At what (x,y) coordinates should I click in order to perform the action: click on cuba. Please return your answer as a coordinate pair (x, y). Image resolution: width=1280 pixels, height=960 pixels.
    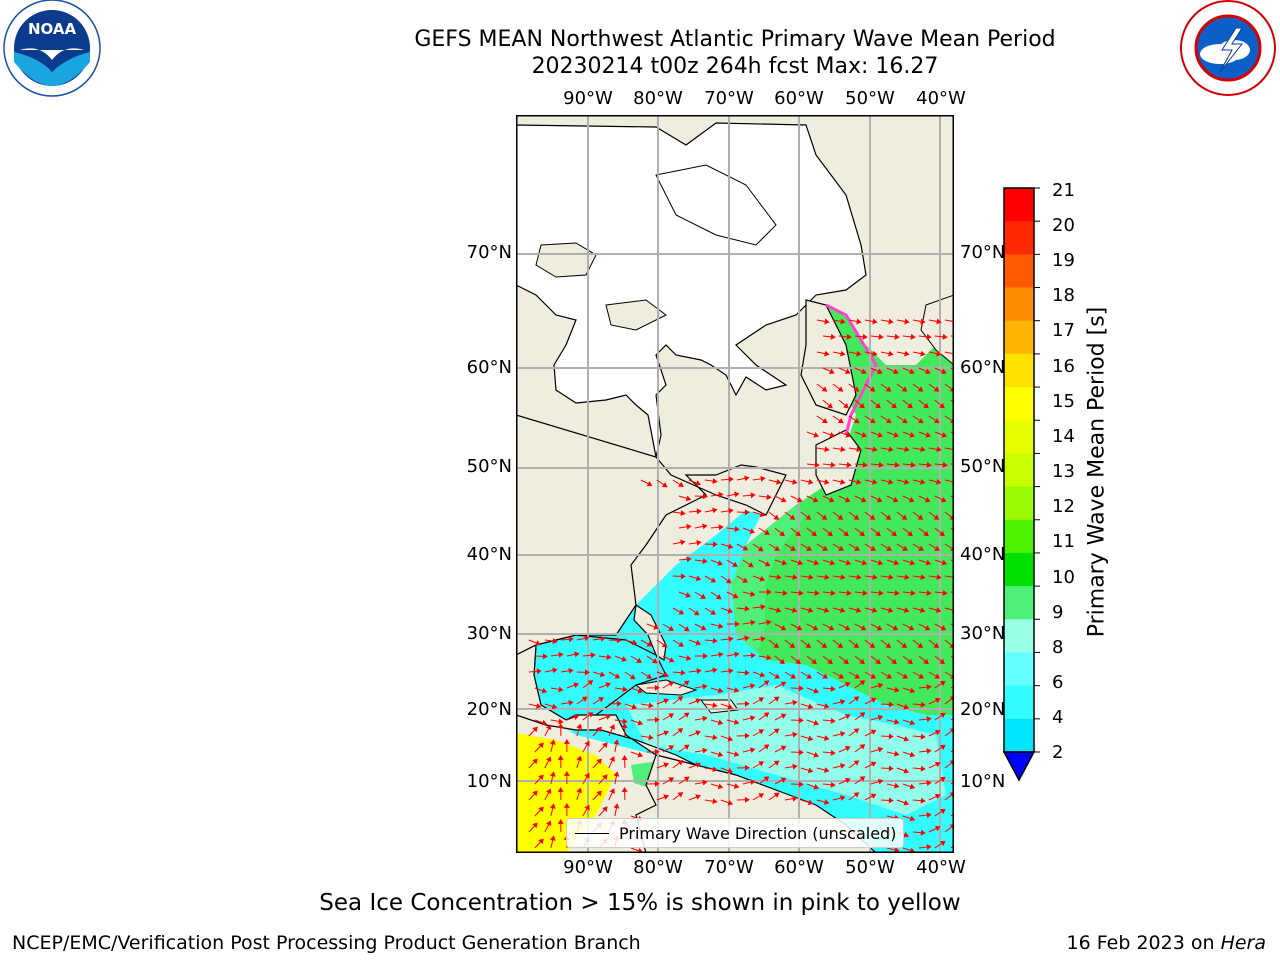
    Looking at the image, I should click on (666, 687).